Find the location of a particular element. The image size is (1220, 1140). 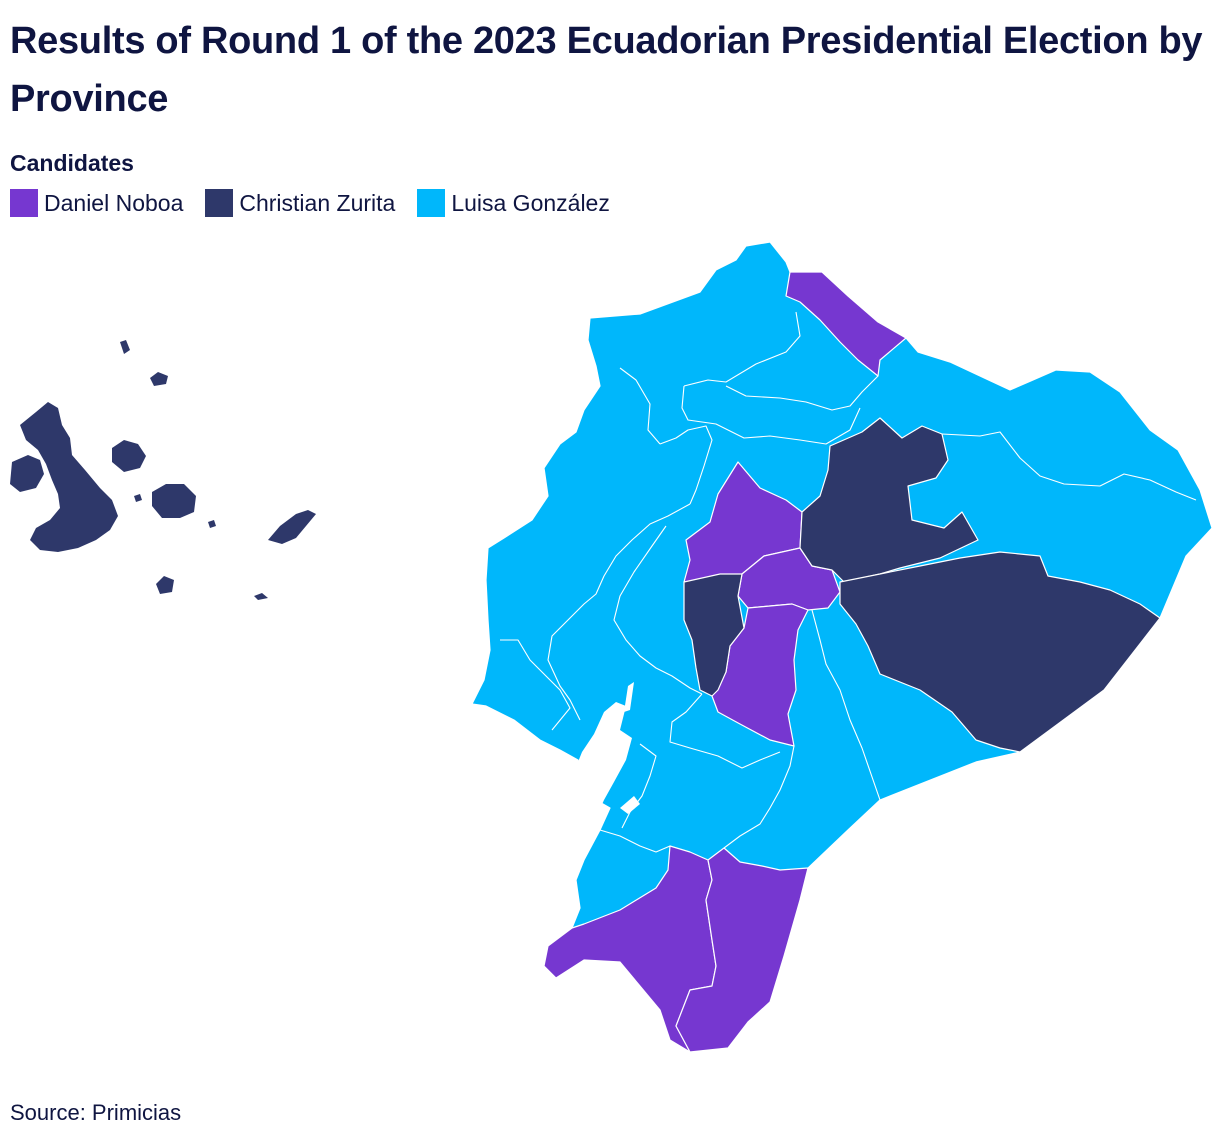

border-morona-pastaza is located at coordinates (846, 705).